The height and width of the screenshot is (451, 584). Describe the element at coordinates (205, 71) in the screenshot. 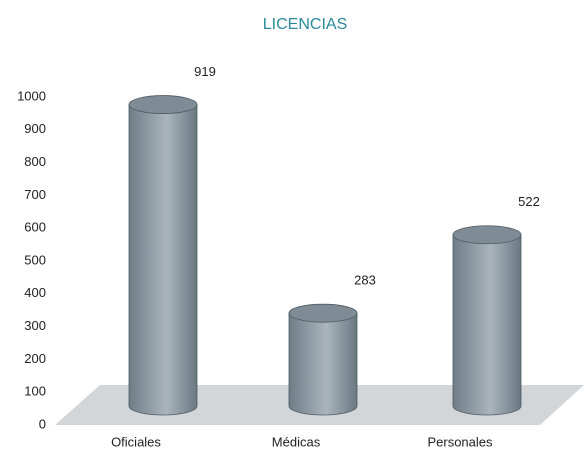

I see `value-label: 919` at that location.